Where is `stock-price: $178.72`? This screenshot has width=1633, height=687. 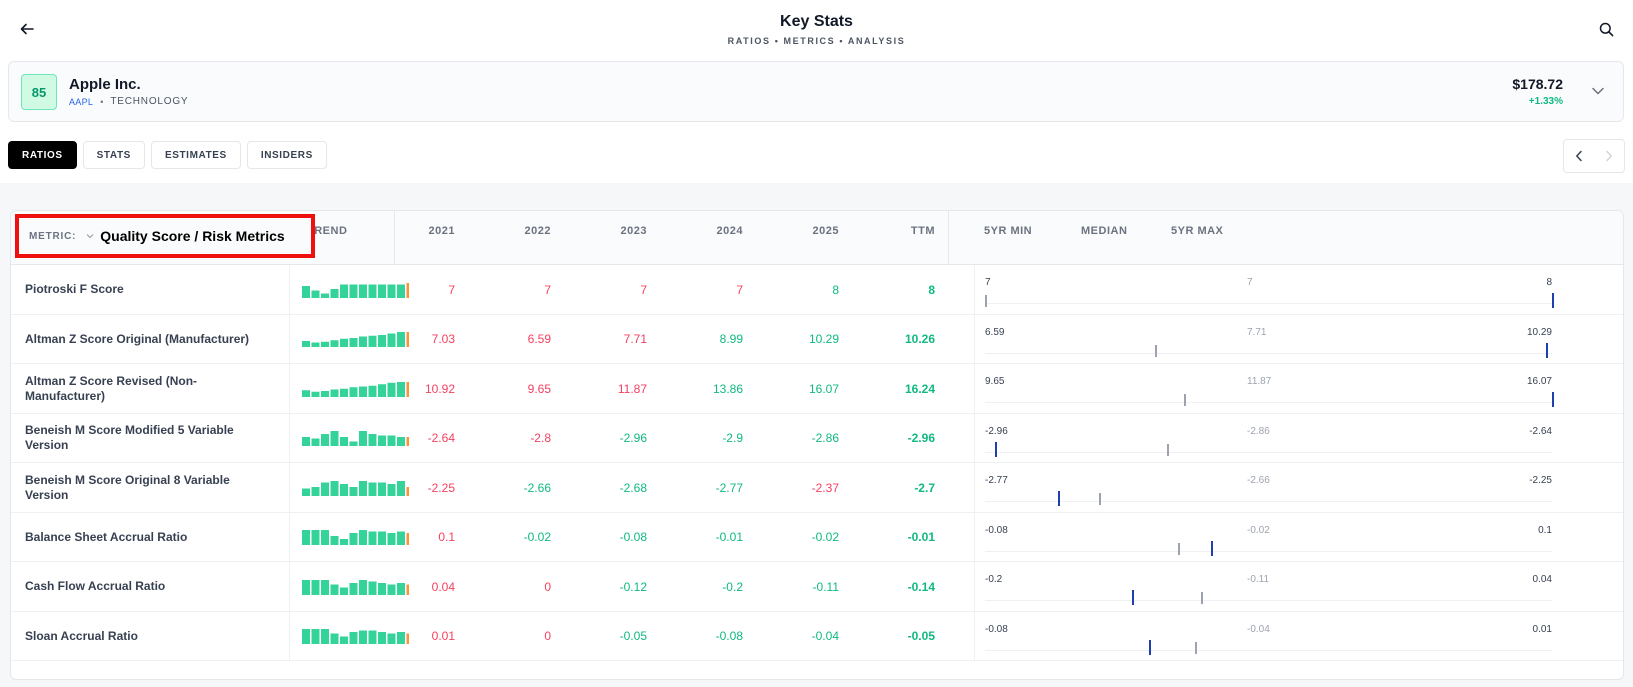 stock-price: $178.72 is located at coordinates (1537, 84).